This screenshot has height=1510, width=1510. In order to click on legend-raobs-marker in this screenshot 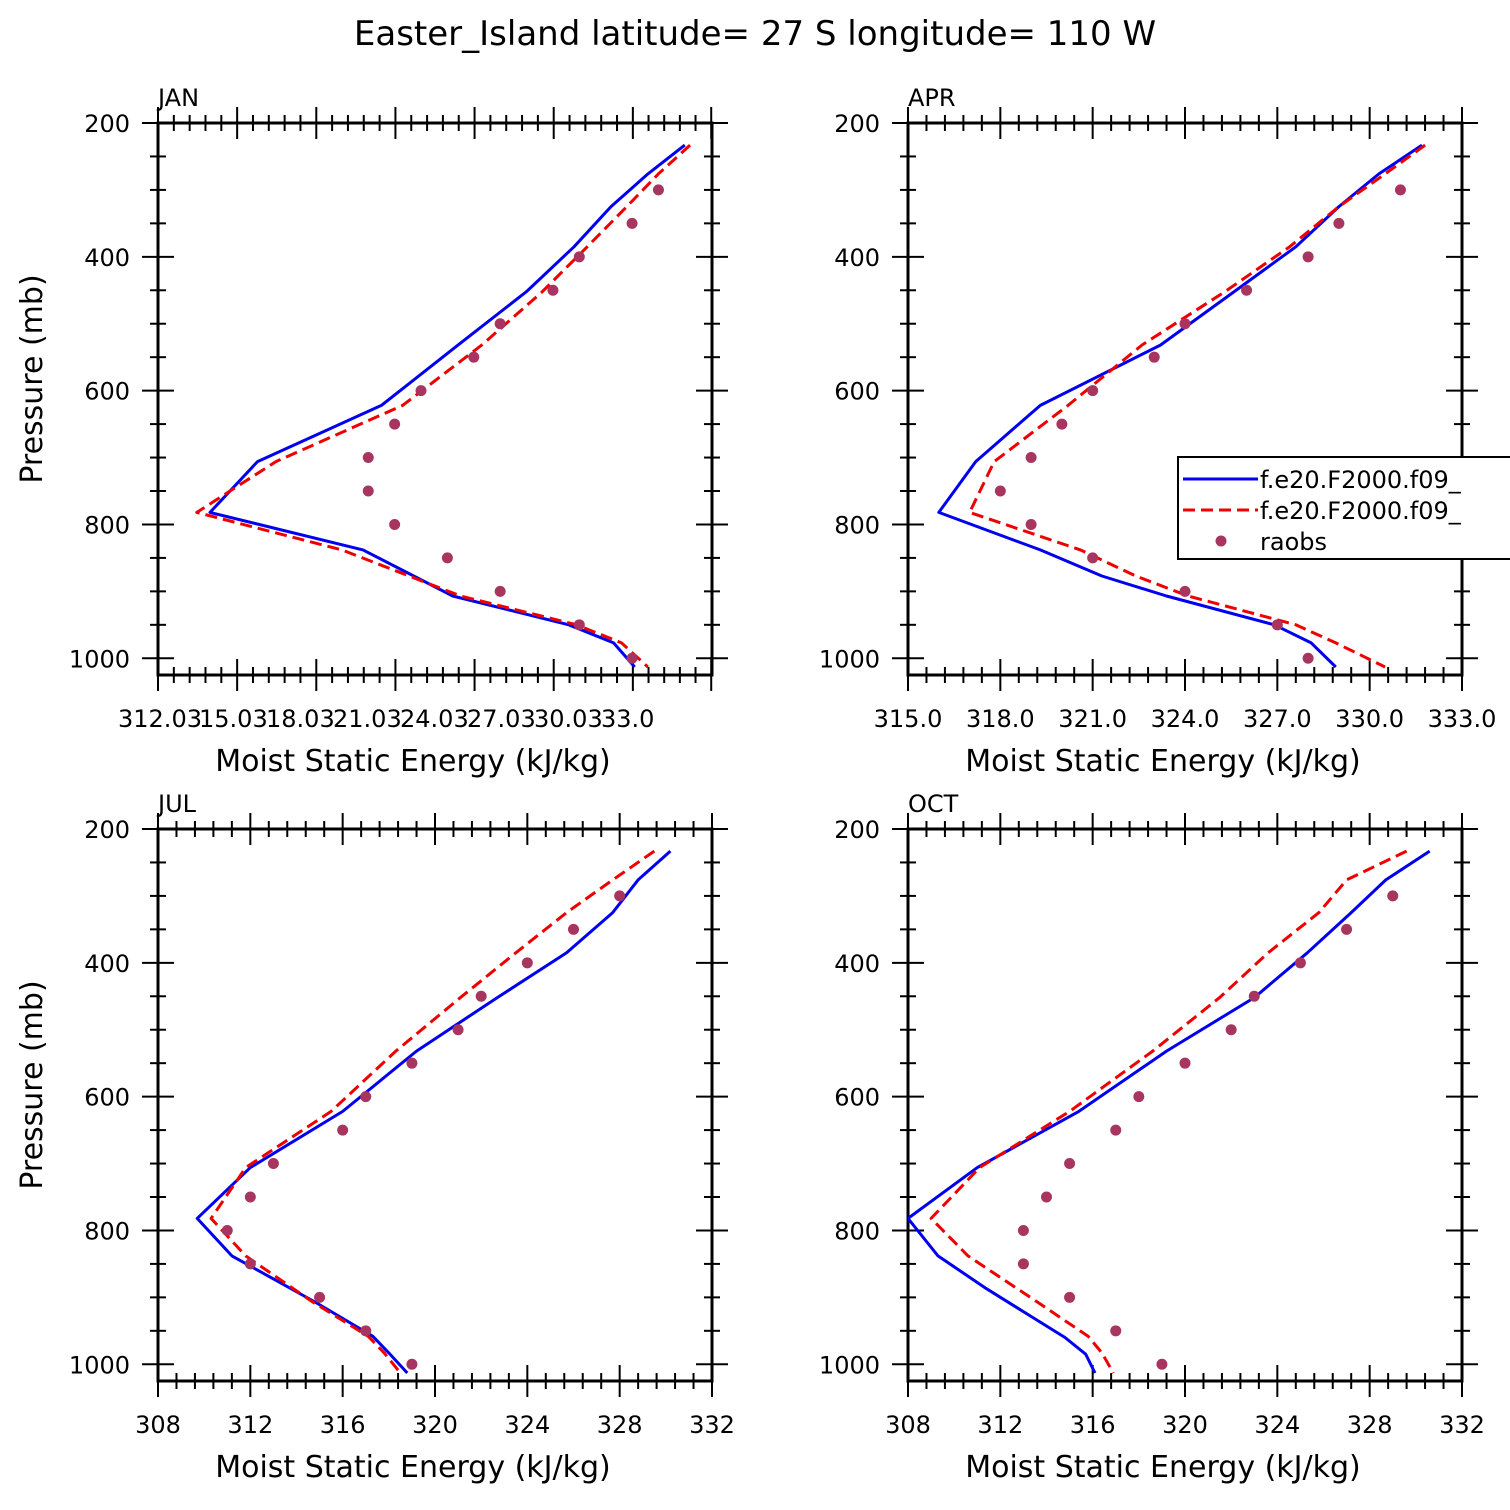, I will do `click(1221, 541)`.